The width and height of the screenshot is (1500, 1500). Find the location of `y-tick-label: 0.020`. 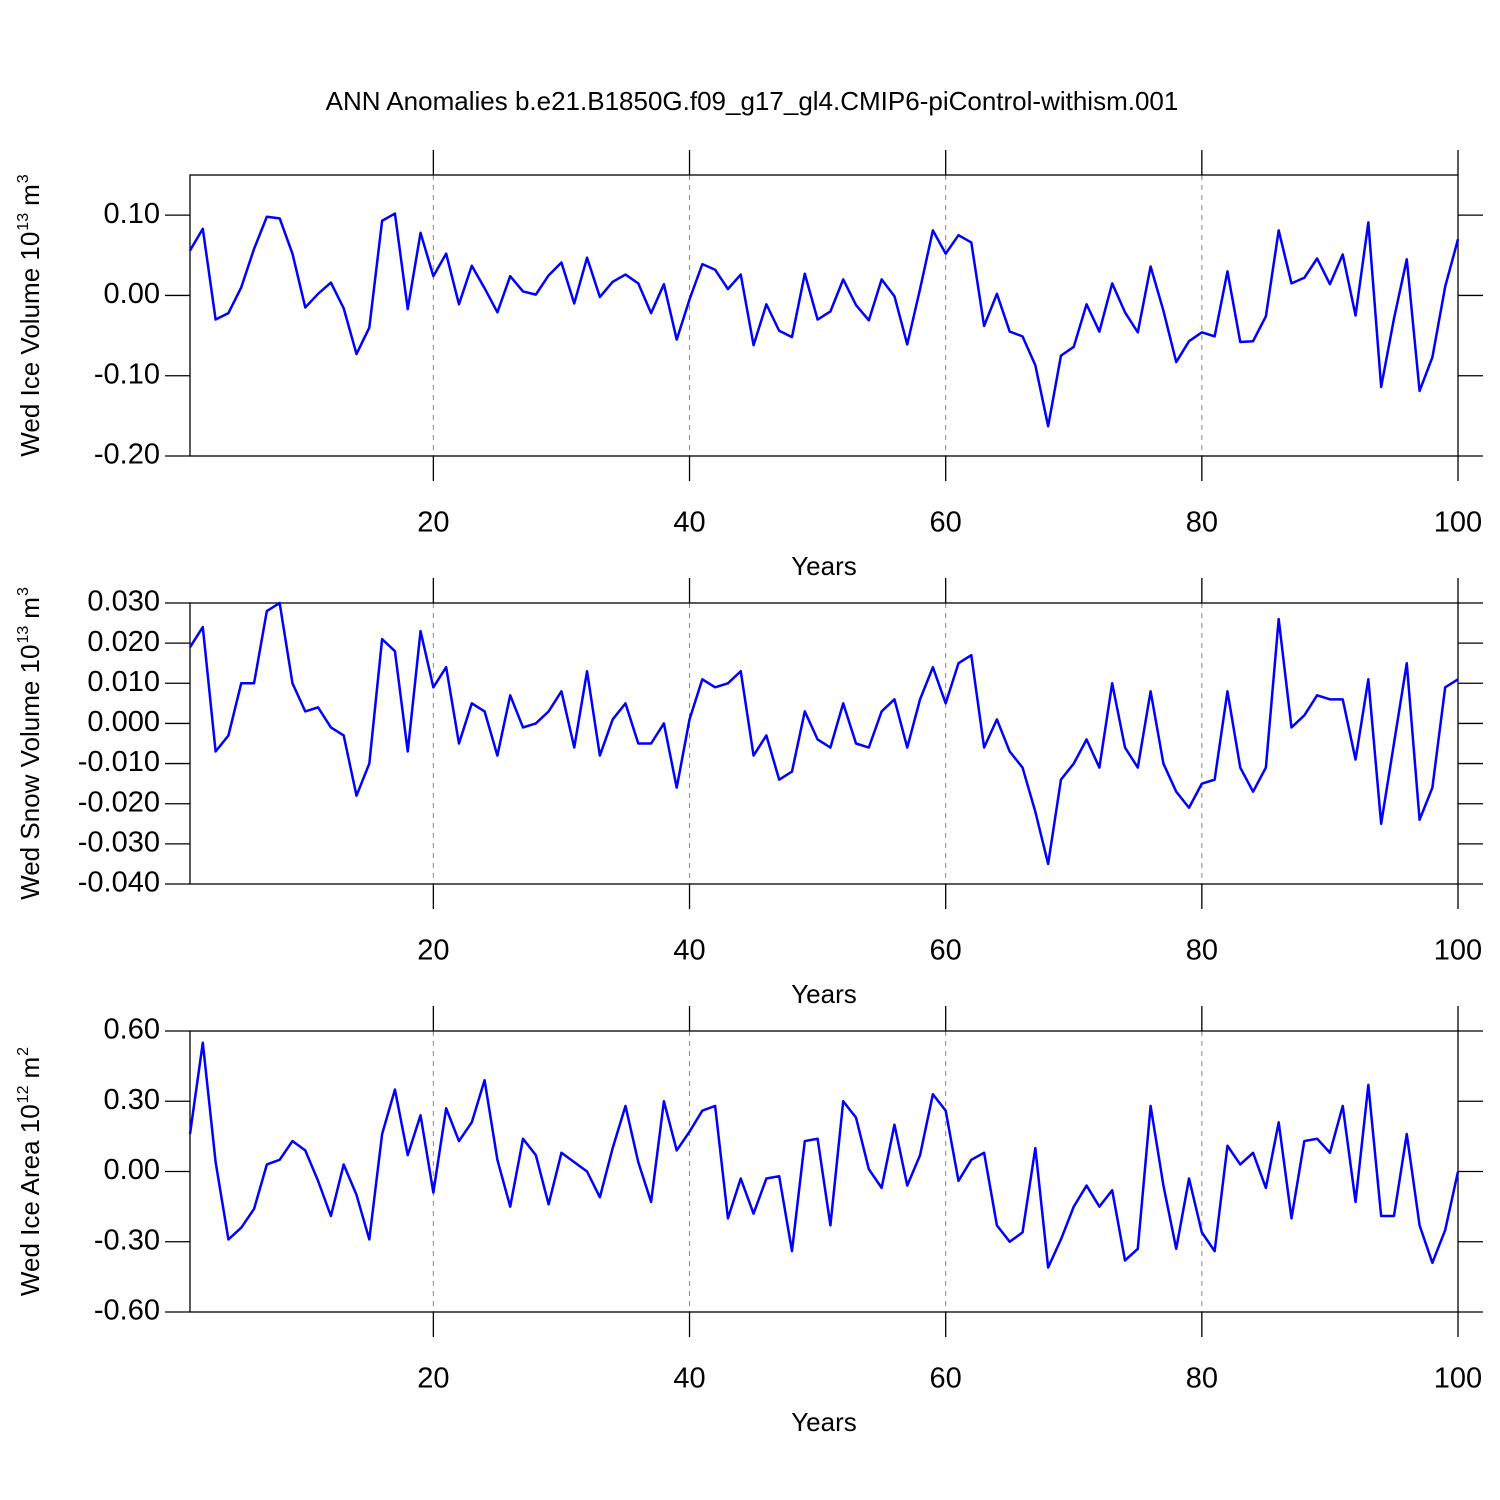

y-tick-label: 0.020 is located at coordinates (123, 642).